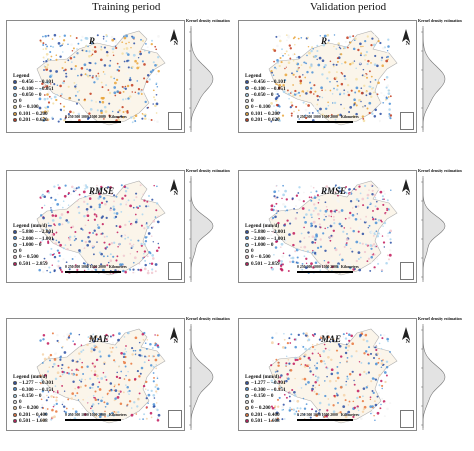  I want to click on legend-item-label: 0, so click(252, 101).